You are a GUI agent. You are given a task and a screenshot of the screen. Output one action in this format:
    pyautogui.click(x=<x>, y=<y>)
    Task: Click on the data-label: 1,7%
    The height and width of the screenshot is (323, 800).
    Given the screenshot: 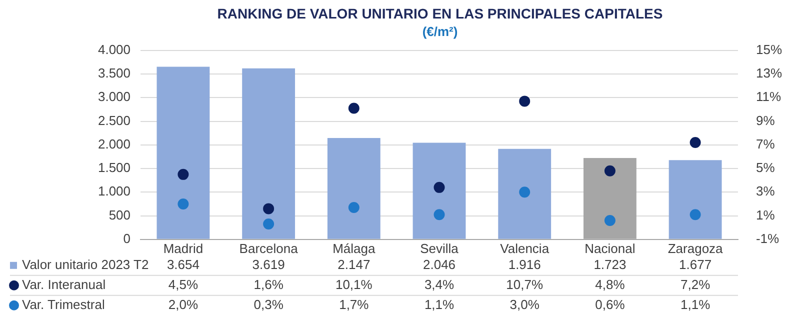 What is the action you would take?
    pyautogui.click(x=354, y=304)
    